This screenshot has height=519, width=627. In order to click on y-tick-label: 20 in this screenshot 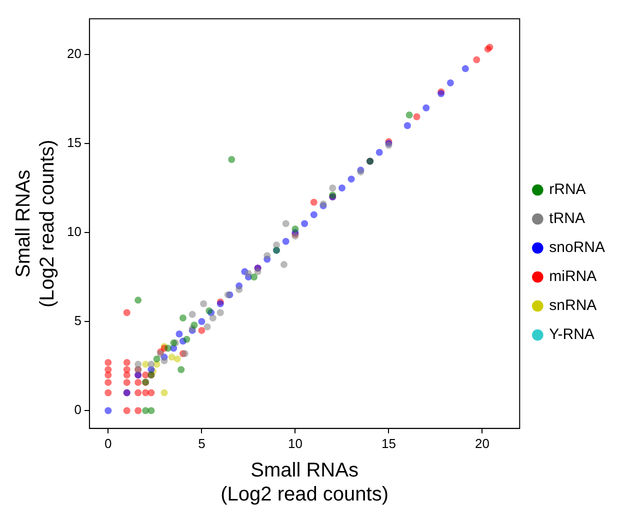, I will do `click(74, 53)`.